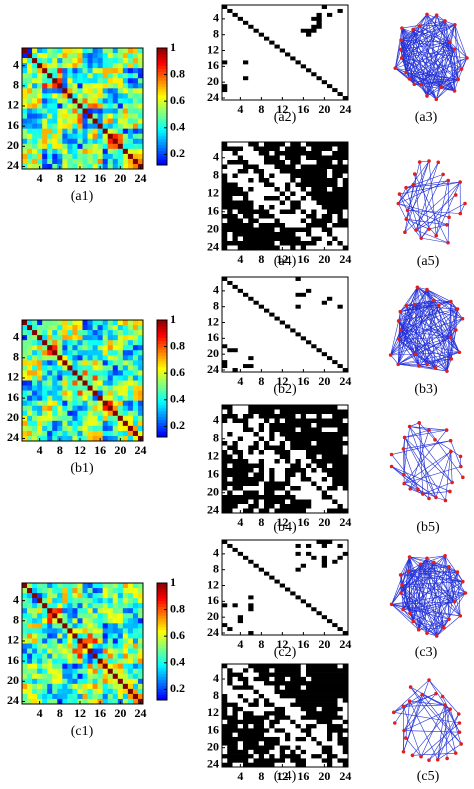  Describe the element at coordinates (170, 103) in the screenshot. I see `colorbar: 10.80.60.40.2` at that location.